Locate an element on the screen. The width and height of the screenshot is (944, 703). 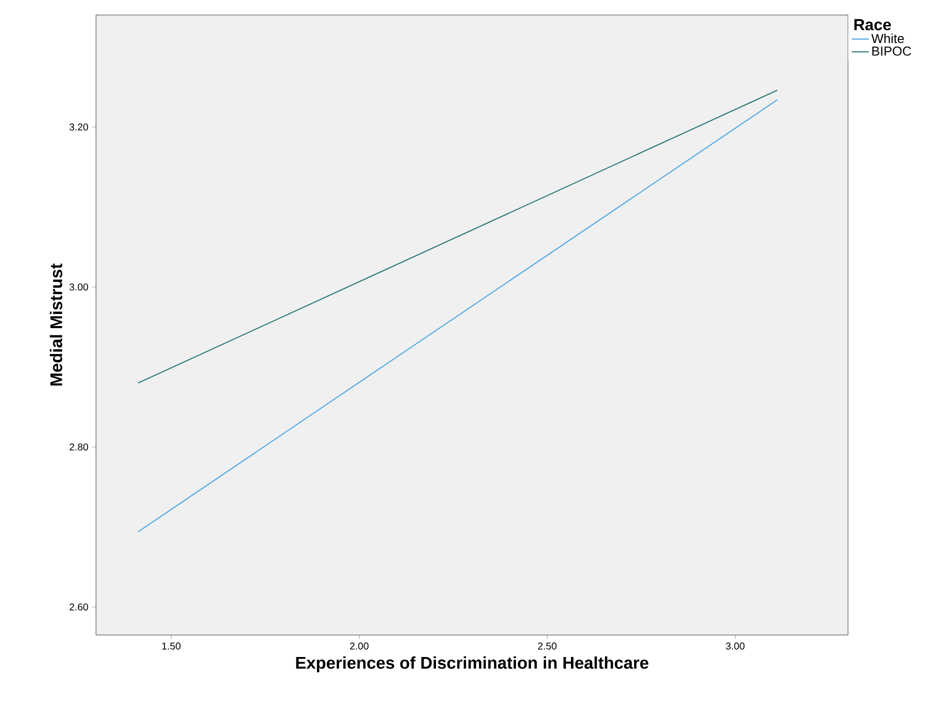
y-axis-title: Medial Mistrust is located at coordinates (56, 325).